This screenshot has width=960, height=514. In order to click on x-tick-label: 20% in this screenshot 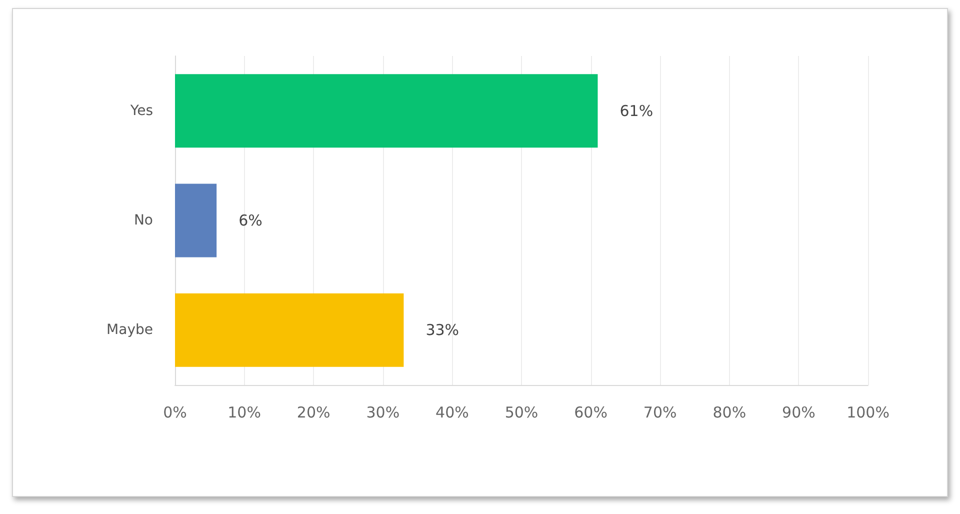, I will do `click(313, 413)`.